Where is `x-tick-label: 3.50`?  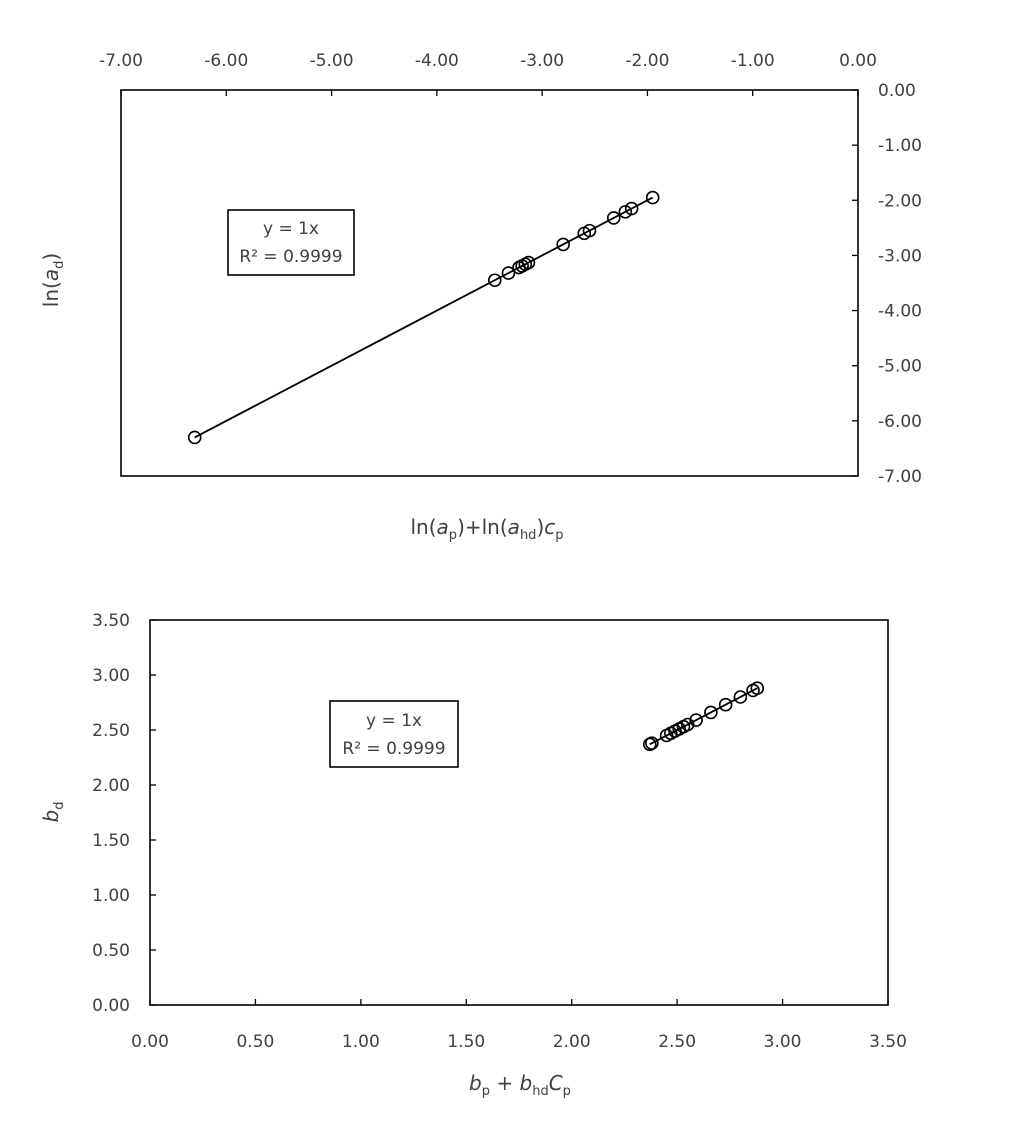 x-tick-label: 3.50 is located at coordinates (888, 1042).